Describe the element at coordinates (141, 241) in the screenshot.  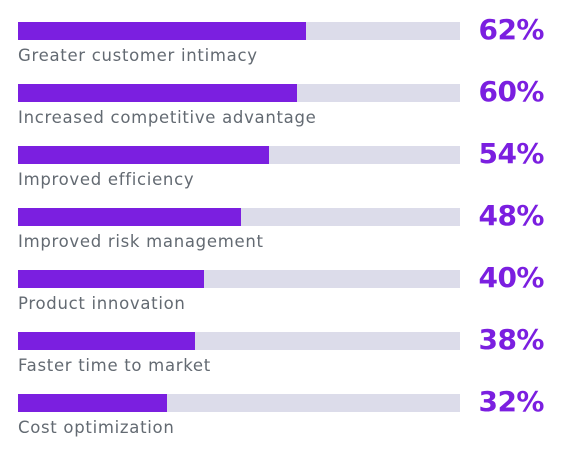
I see `category-label: Improved risk management` at that location.